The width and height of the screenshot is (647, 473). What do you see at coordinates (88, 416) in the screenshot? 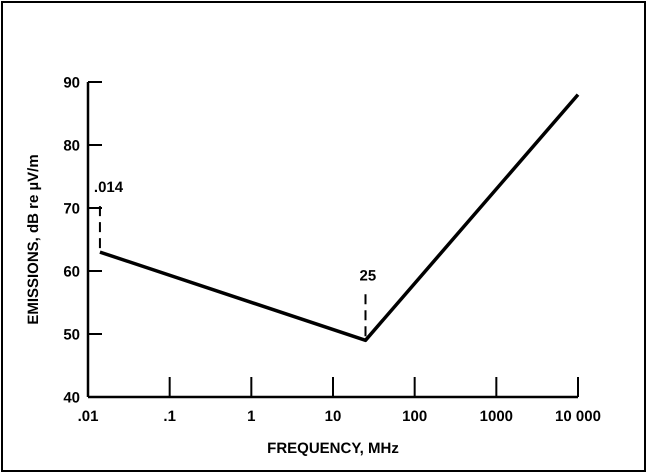
I see `x-tick-label: .01` at bounding box center [88, 416].